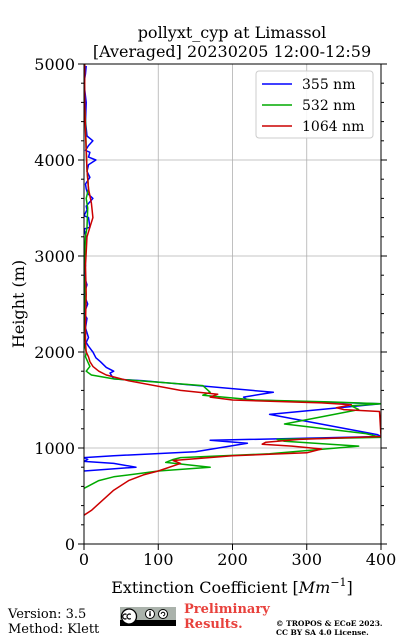 This screenshot has width=400, height=640. What do you see at coordinates (158, 559) in the screenshot?
I see `x-tick-label: 100` at bounding box center [158, 559].